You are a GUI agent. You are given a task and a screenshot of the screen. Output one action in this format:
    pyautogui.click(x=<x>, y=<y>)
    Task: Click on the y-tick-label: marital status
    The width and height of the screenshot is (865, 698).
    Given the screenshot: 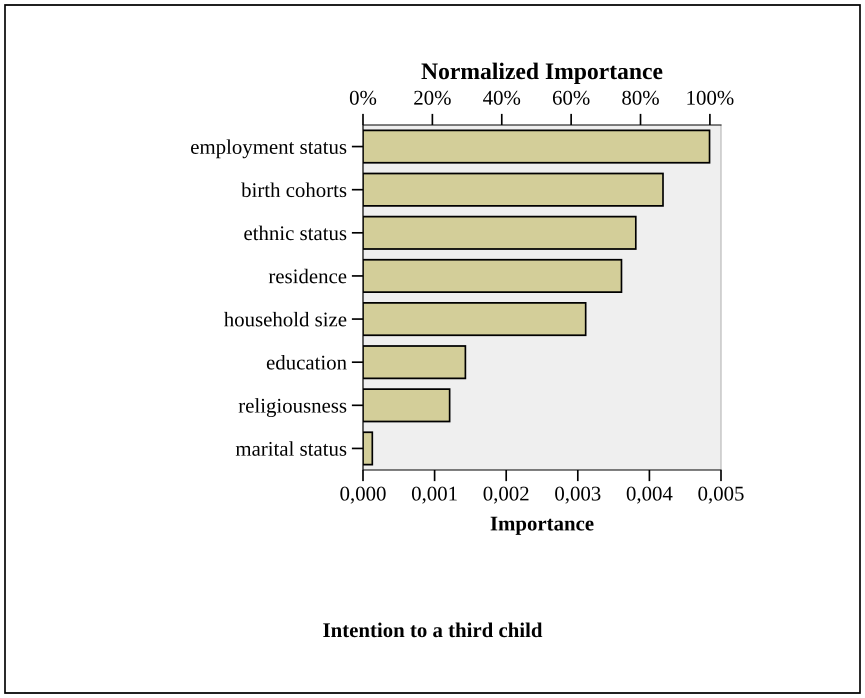 What is the action you would take?
    pyautogui.click(x=291, y=448)
    